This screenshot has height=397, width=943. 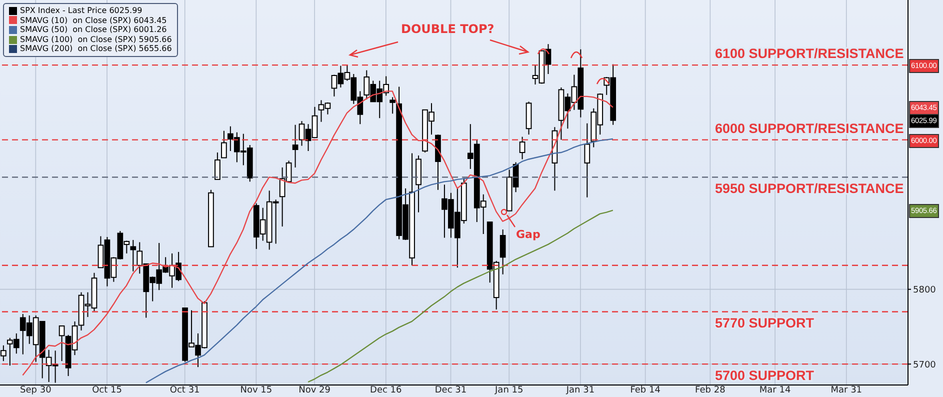 What do you see at coordinates (765, 376) in the screenshot?
I see `ref-line-label: 5700 SUPPORT` at bounding box center [765, 376].